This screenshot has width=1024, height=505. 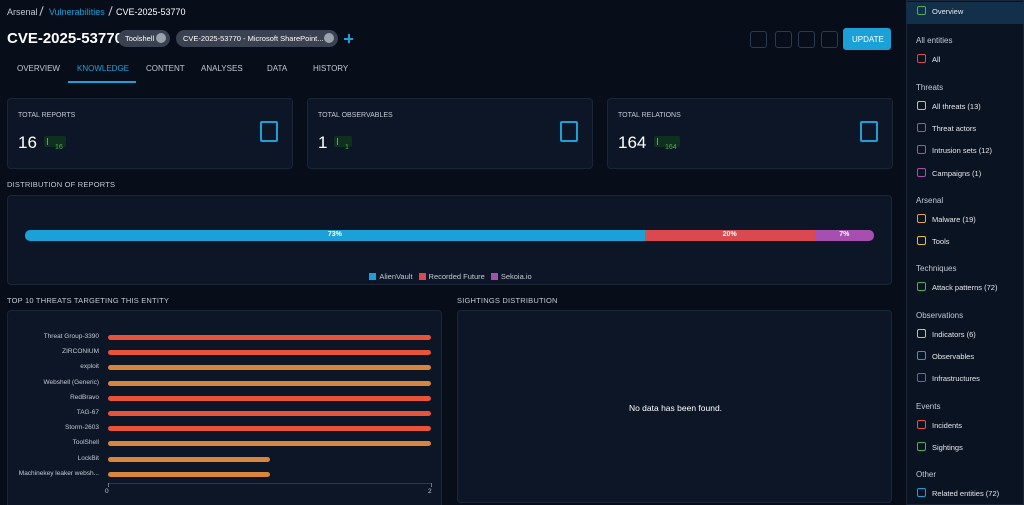 I want to click on sidebar-section: Threats, so click(x=930, y=87).